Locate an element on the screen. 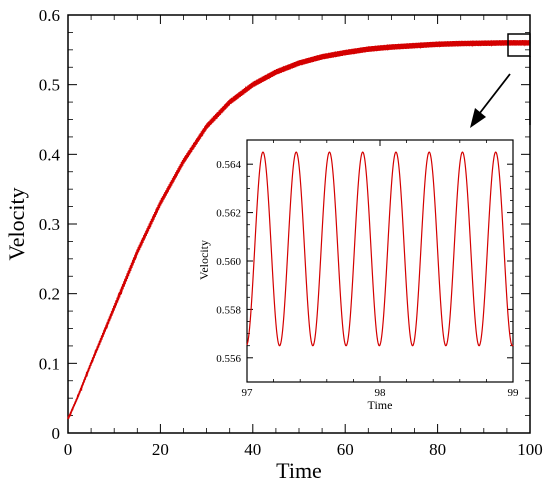 The height and width of the screenshot is (488, 550). y-tick-label: 0.564 is located at coordinates (228, 165).